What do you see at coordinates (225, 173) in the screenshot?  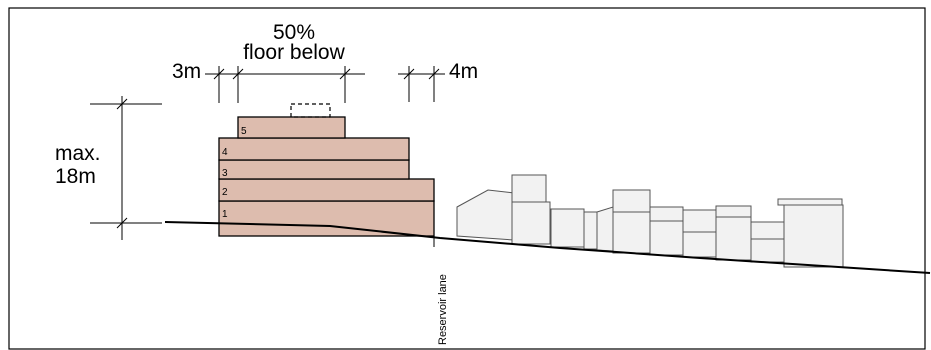 I see `floor-number-3: 3` at bounding box center [225, 173].